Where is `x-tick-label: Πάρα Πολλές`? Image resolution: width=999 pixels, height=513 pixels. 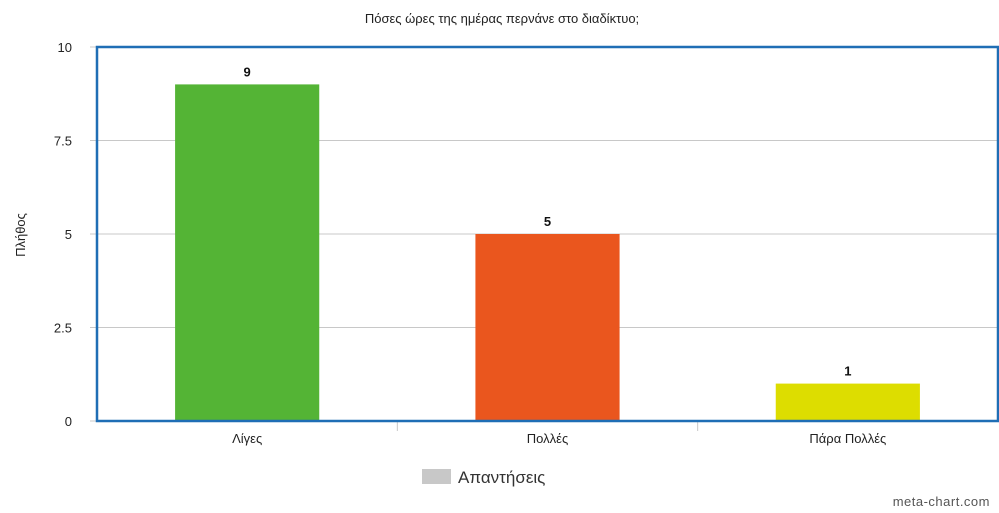
x-tick-label: Πάρα Πολλές is located at coordinates (847, 438).